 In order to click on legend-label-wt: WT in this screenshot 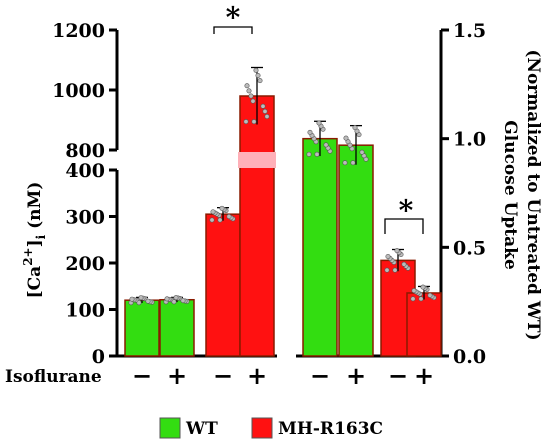, I will do `click(201, 429)`.